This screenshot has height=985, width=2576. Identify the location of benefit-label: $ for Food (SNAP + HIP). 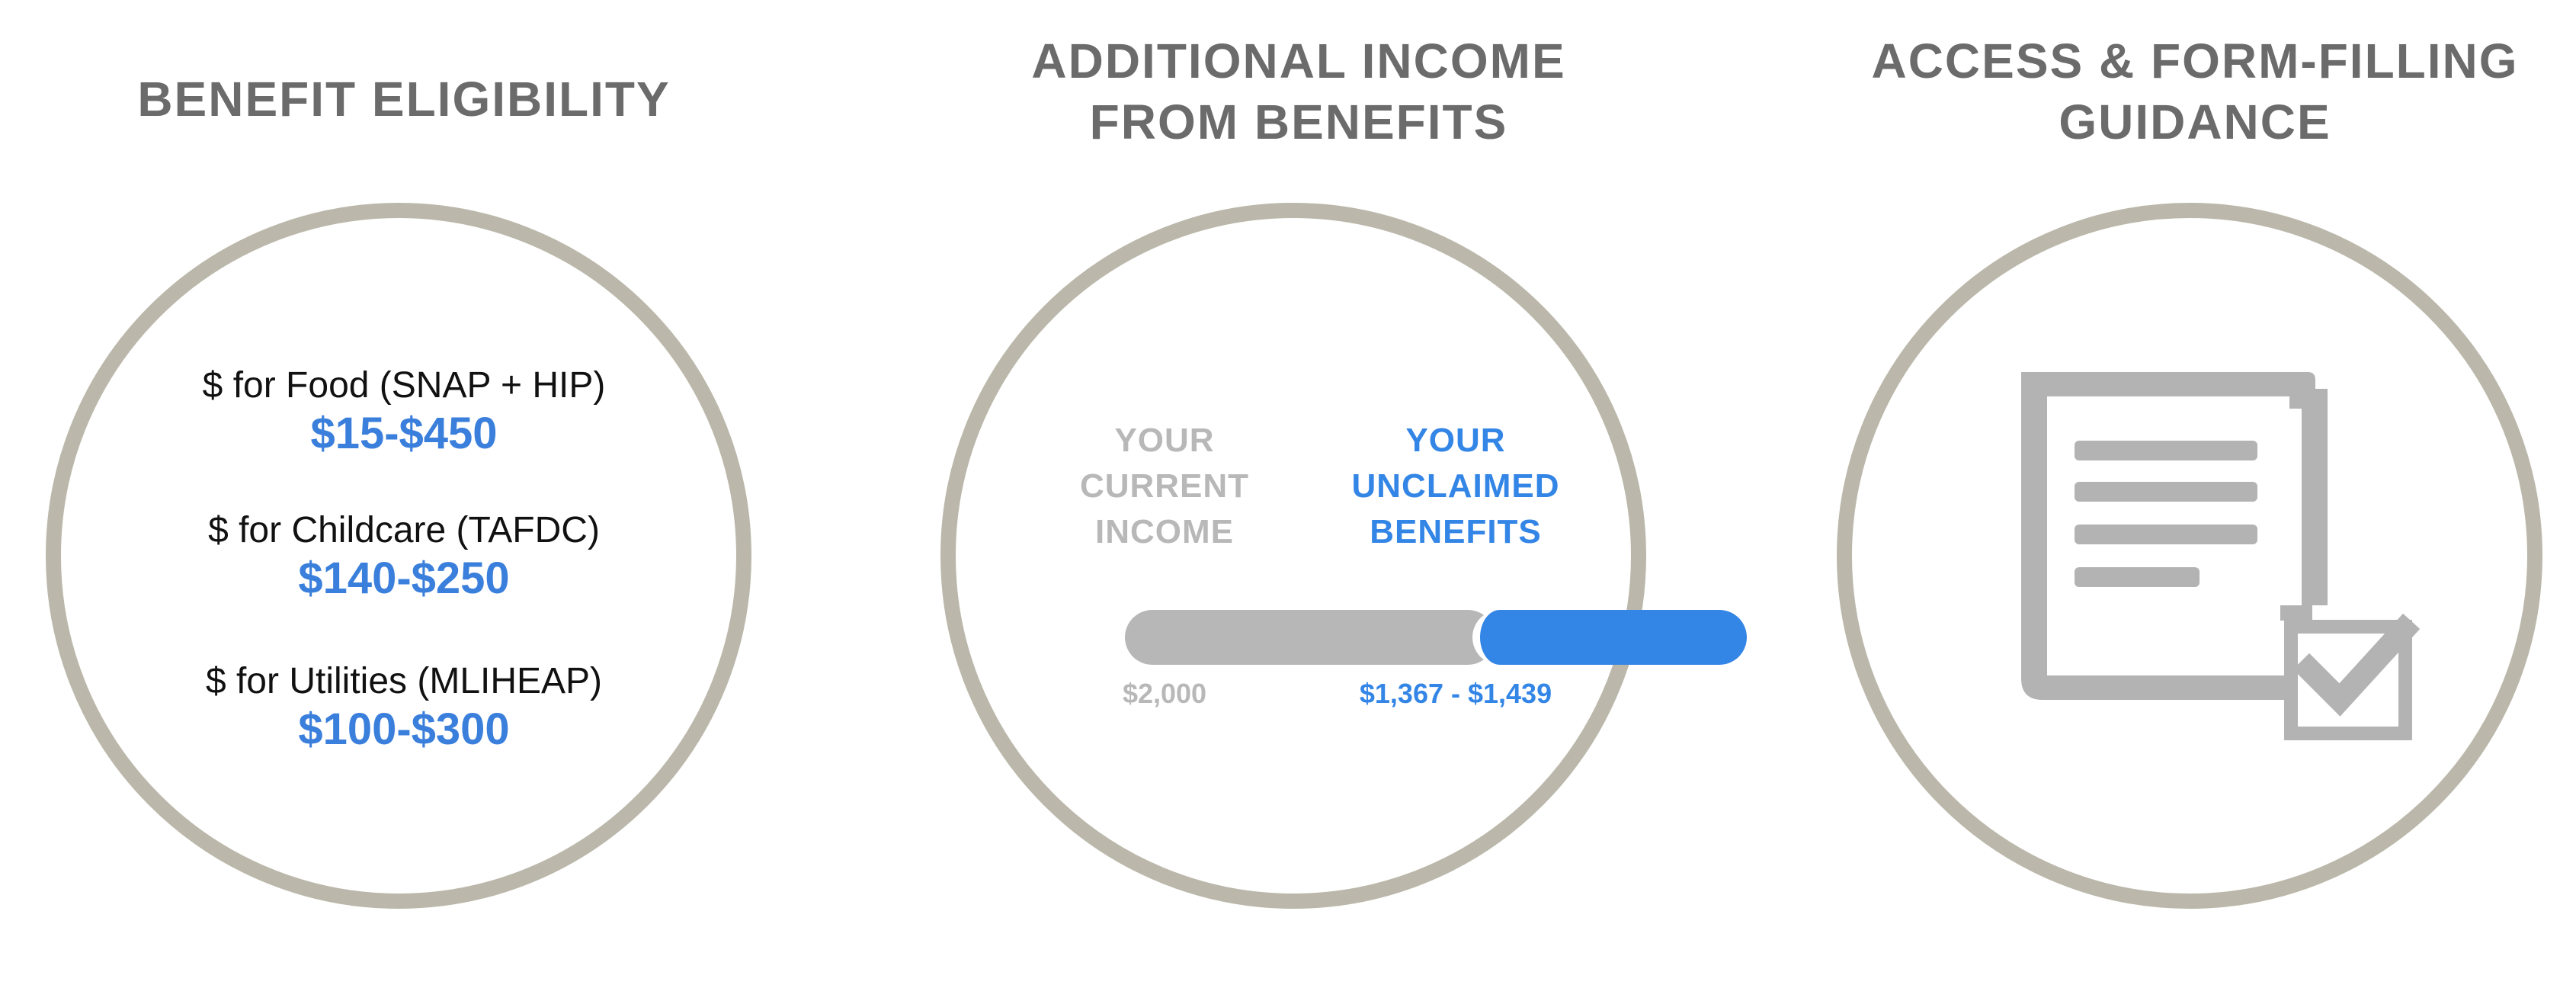
(404, 386).